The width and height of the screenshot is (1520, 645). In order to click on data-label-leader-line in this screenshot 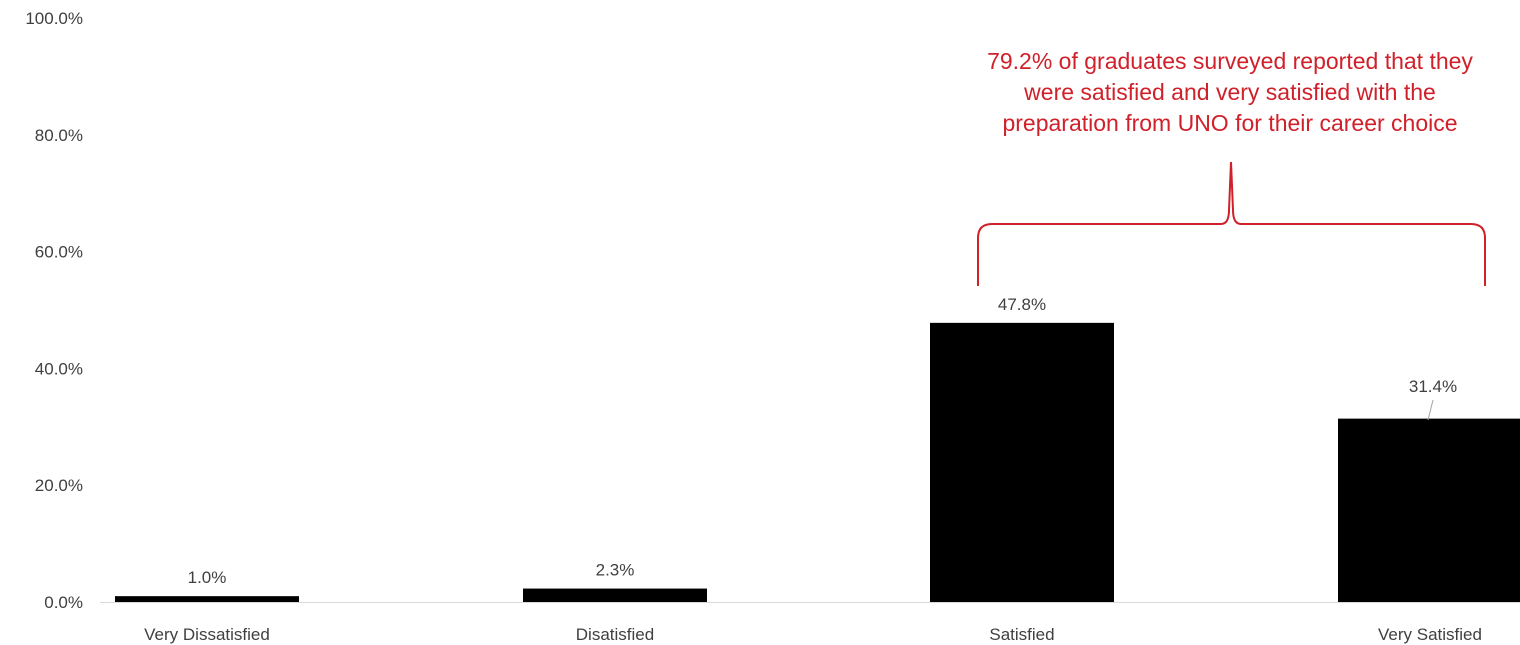, I will do `click(1430, 410)`.